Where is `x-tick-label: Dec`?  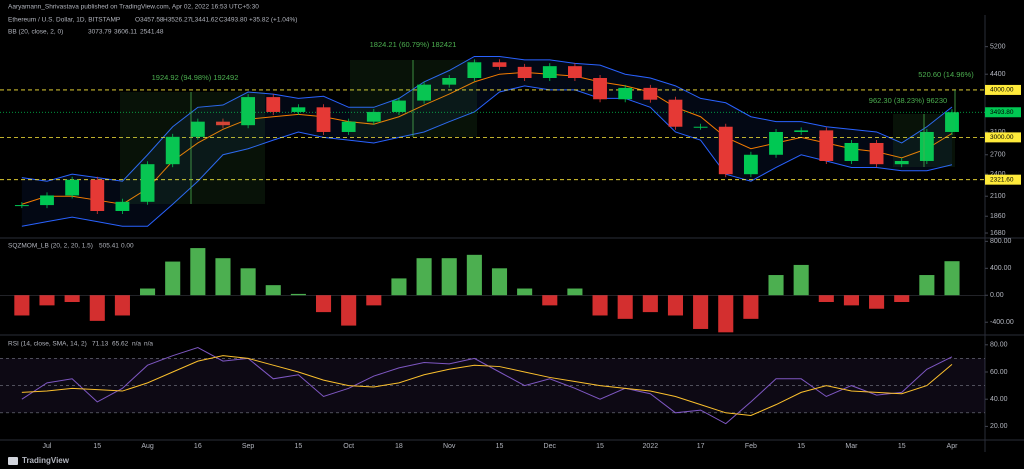 x-tick-label: Dec is located at coordinates (550, 446).